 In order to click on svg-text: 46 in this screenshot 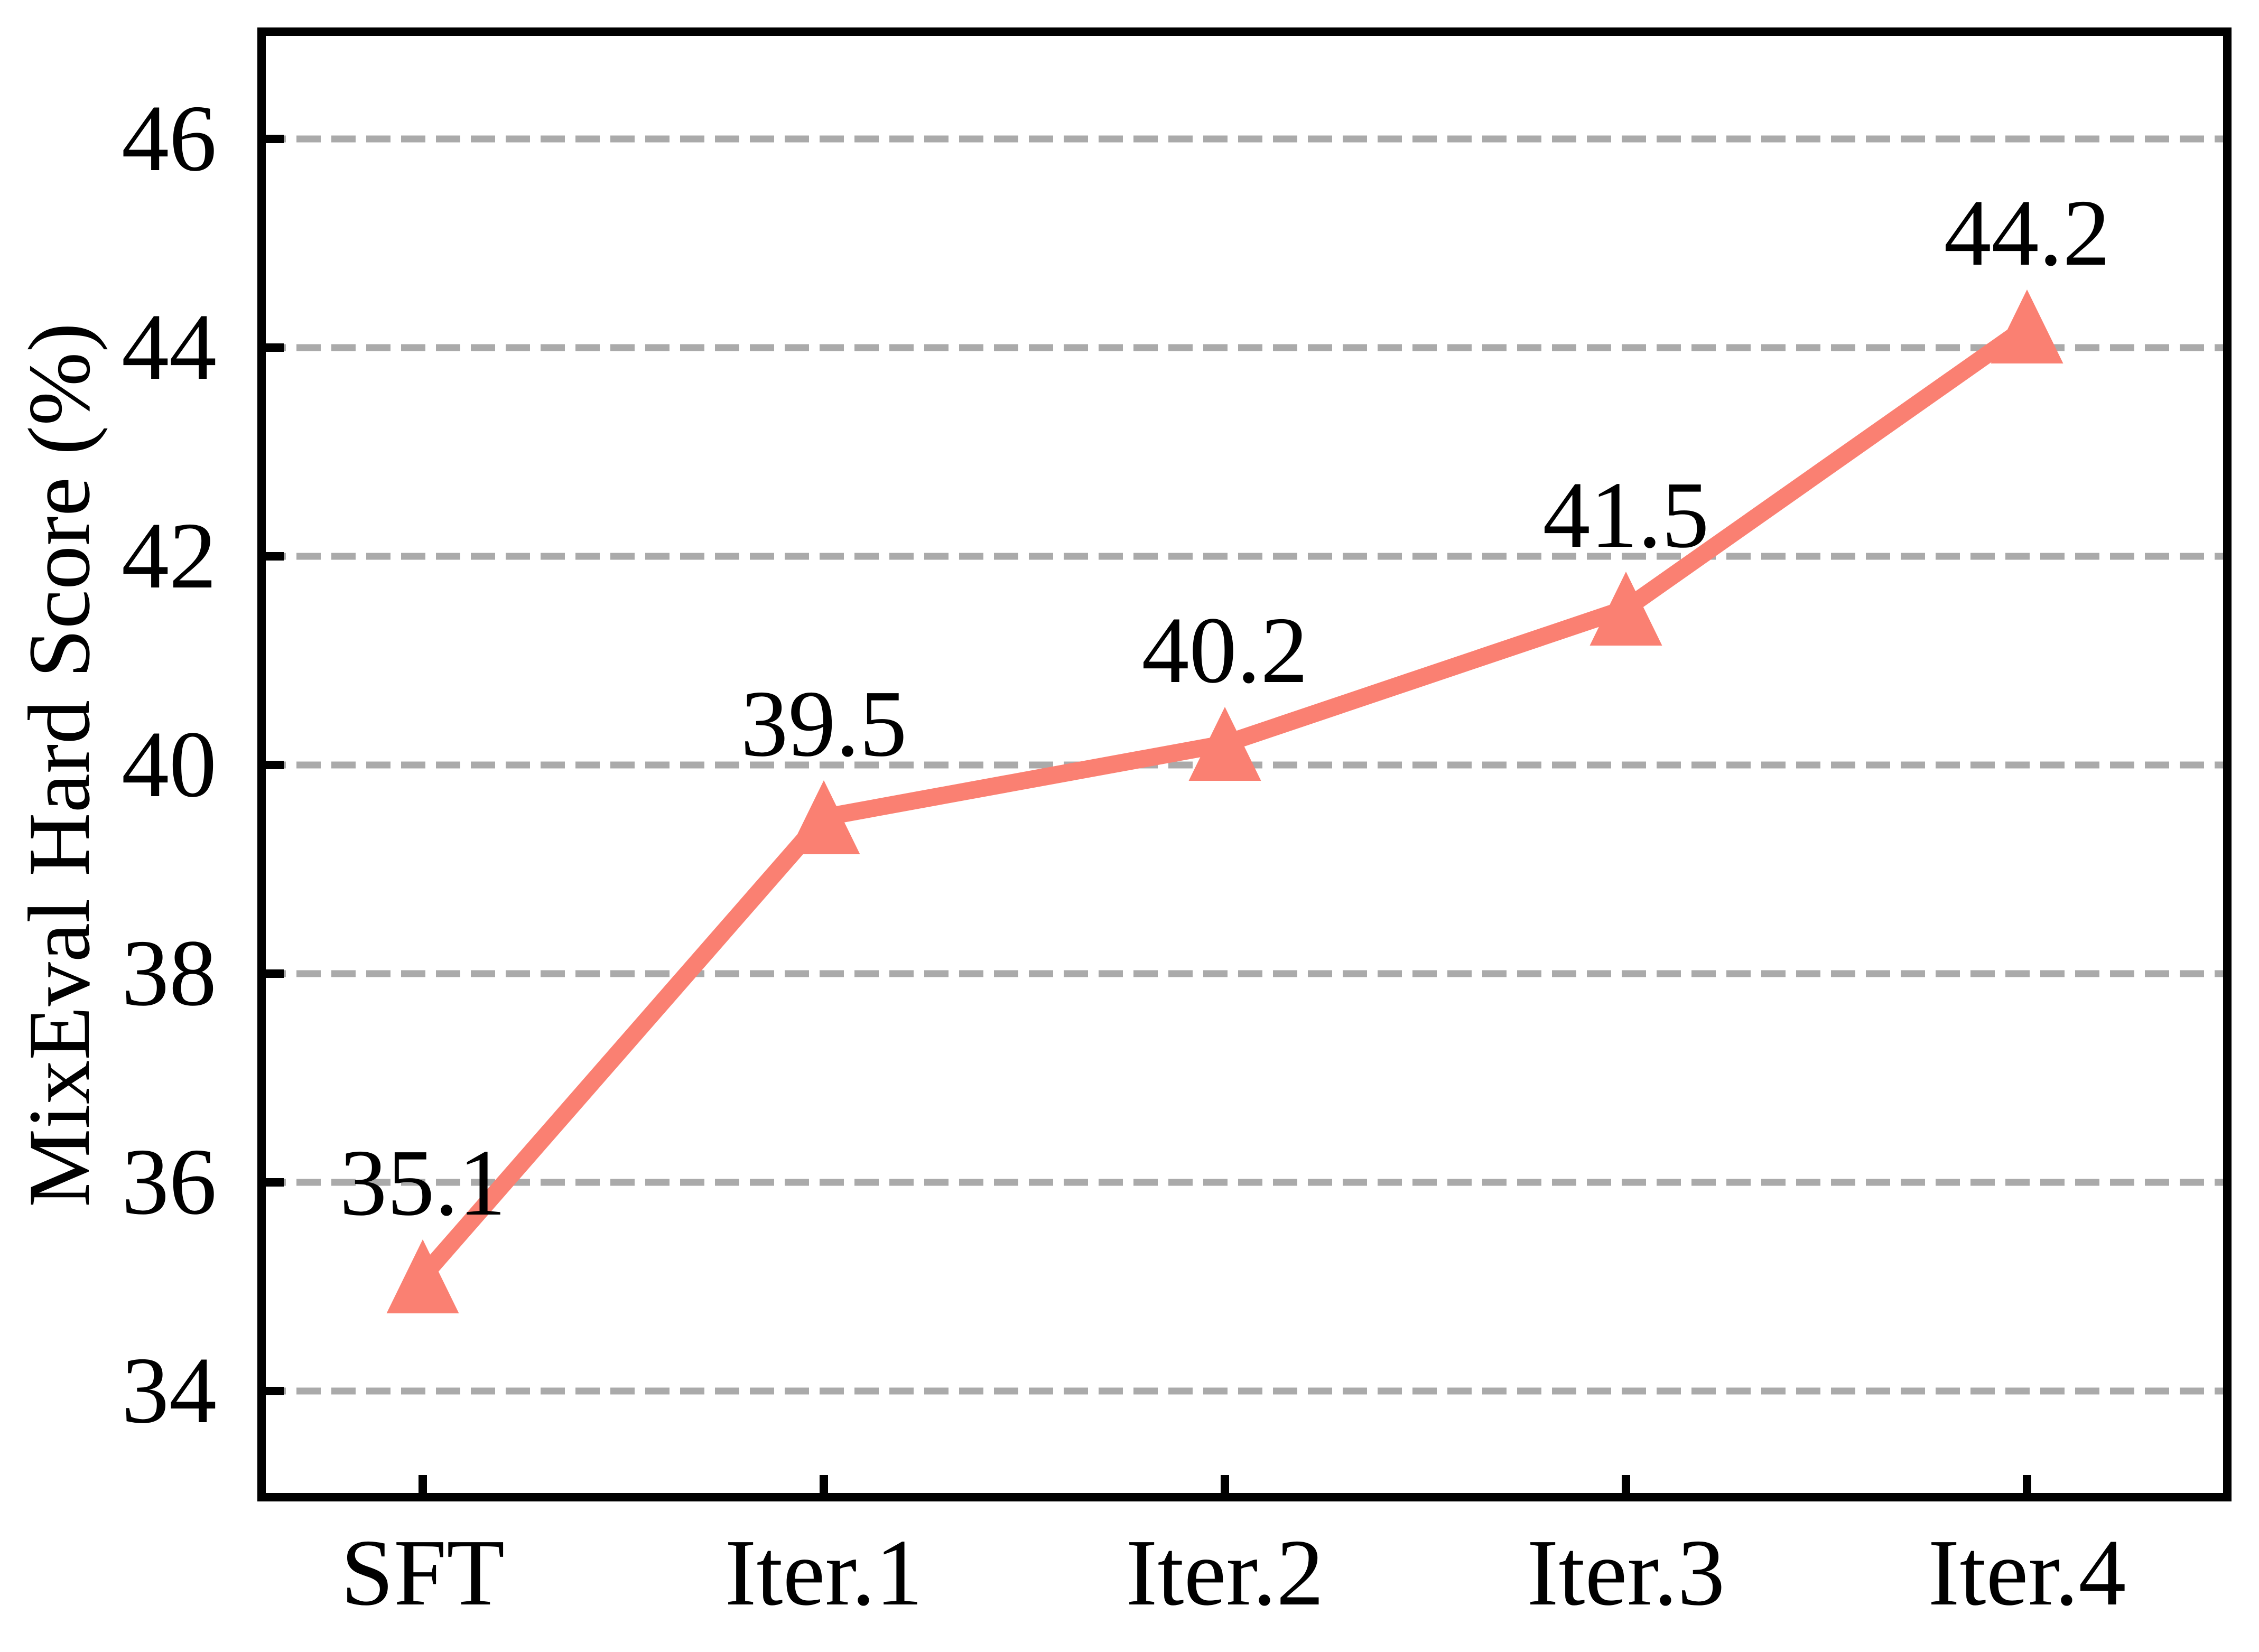, I will do `click(169, 138)`.